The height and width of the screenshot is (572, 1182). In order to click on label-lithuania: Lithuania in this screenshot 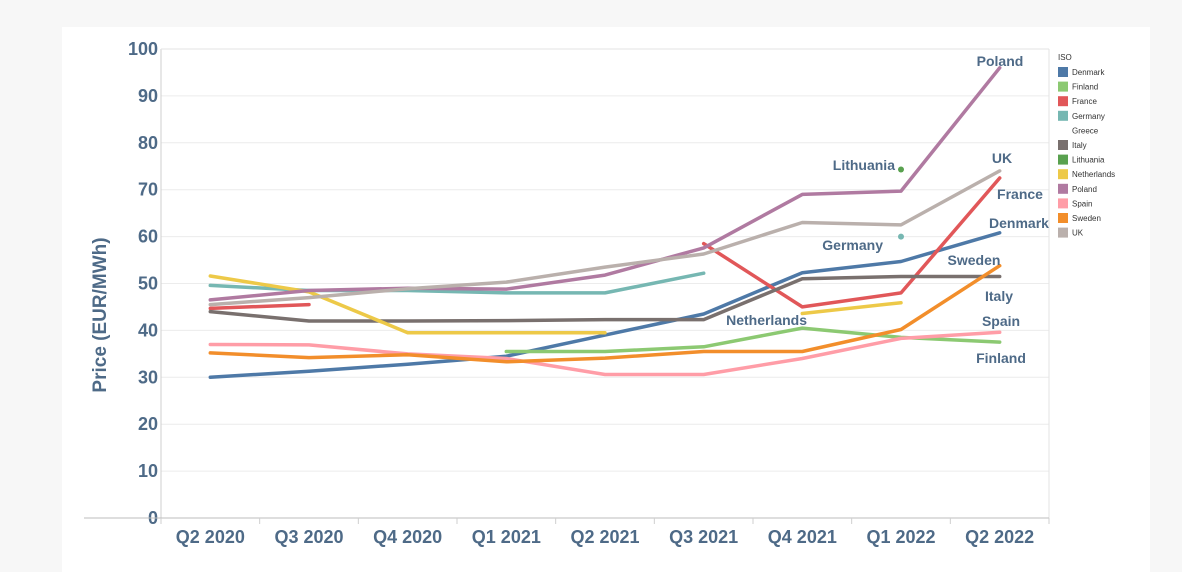, I will do `click(864, 165)`.